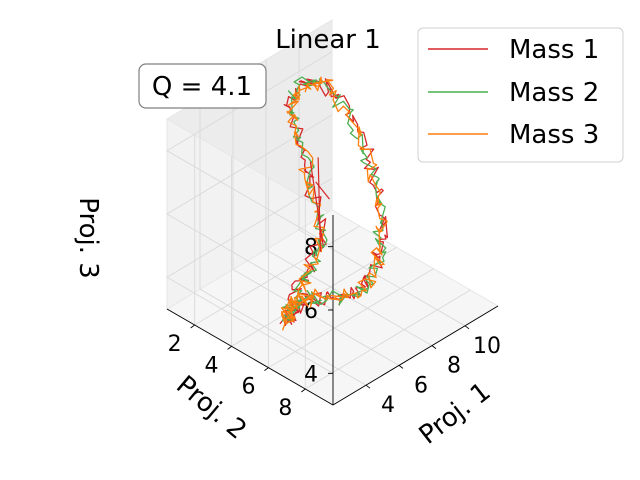 The image size is (640, 480). Describe the element at coordinates (88, 238) in the screenshot. I see `z-axis-label: Proj. 3` at that location.